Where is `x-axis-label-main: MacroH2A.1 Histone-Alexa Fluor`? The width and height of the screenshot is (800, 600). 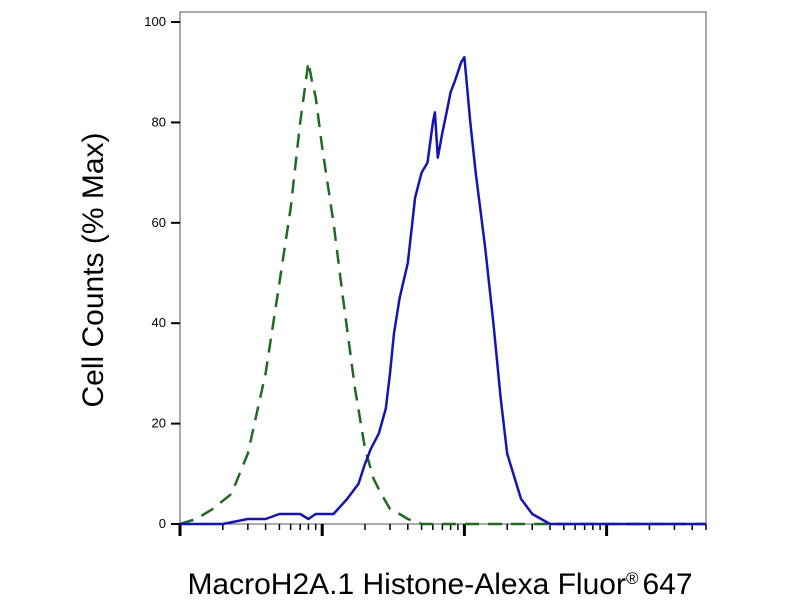 x-axis-label-main: MacroH2A.1 Histone-Alexa Fluor is located at coordinates (406, 584).